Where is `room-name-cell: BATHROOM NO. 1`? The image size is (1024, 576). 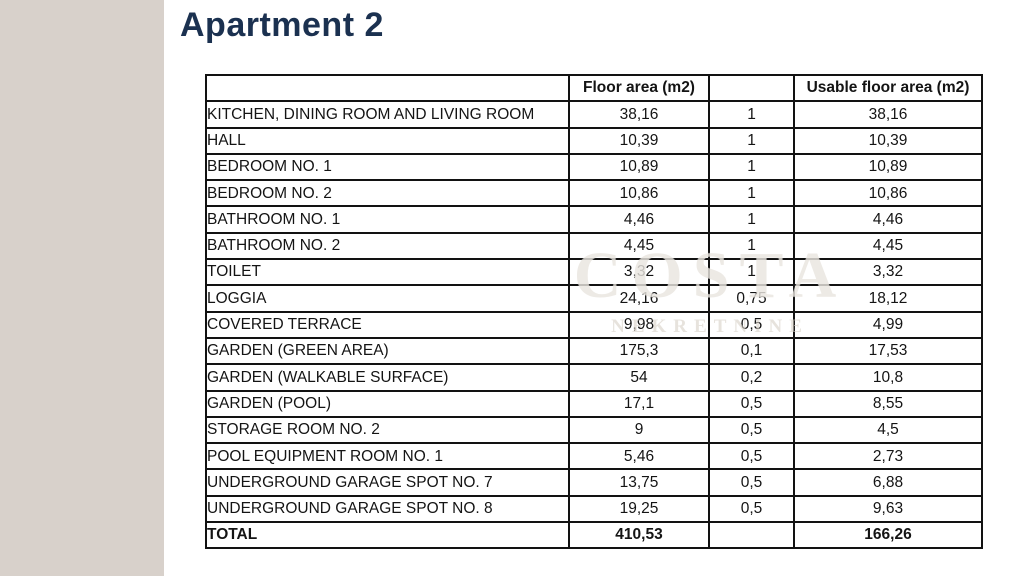 room-name-cell: BATHROOM NO. 1 is located at coordinates (387, 219).